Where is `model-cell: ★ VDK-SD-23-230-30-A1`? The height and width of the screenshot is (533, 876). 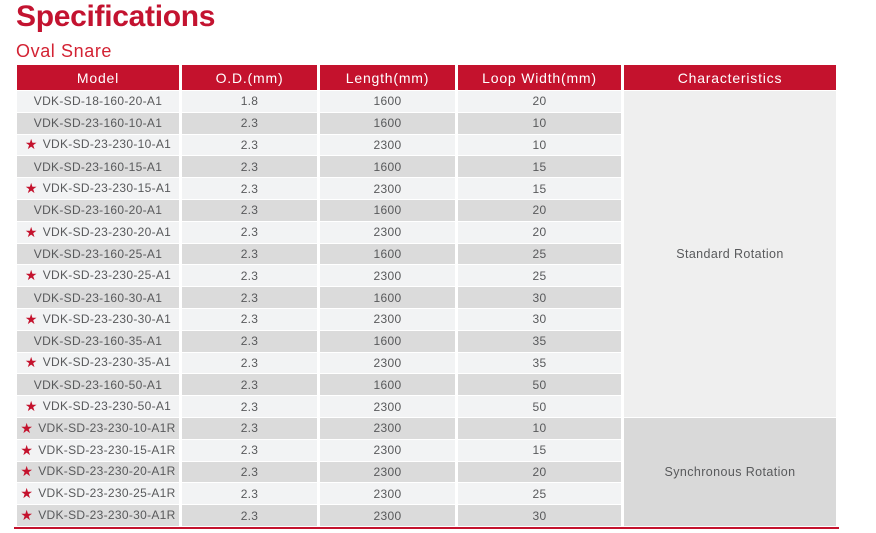
model-cell: ★ VDK-SD-23-230-30-A1 is located at coordinates (98, 319).